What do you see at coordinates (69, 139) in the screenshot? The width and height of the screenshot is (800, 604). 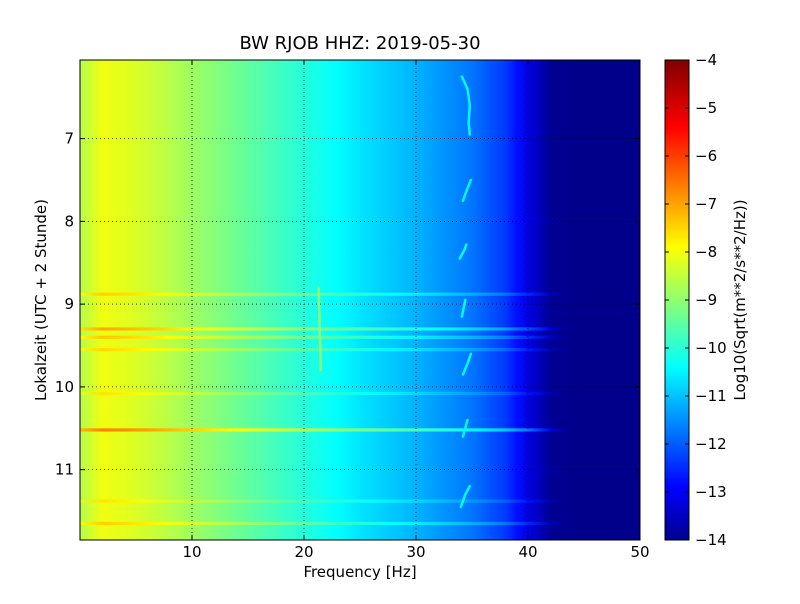 I see `y-tick-label: 7` at bounding box center [69, 139].